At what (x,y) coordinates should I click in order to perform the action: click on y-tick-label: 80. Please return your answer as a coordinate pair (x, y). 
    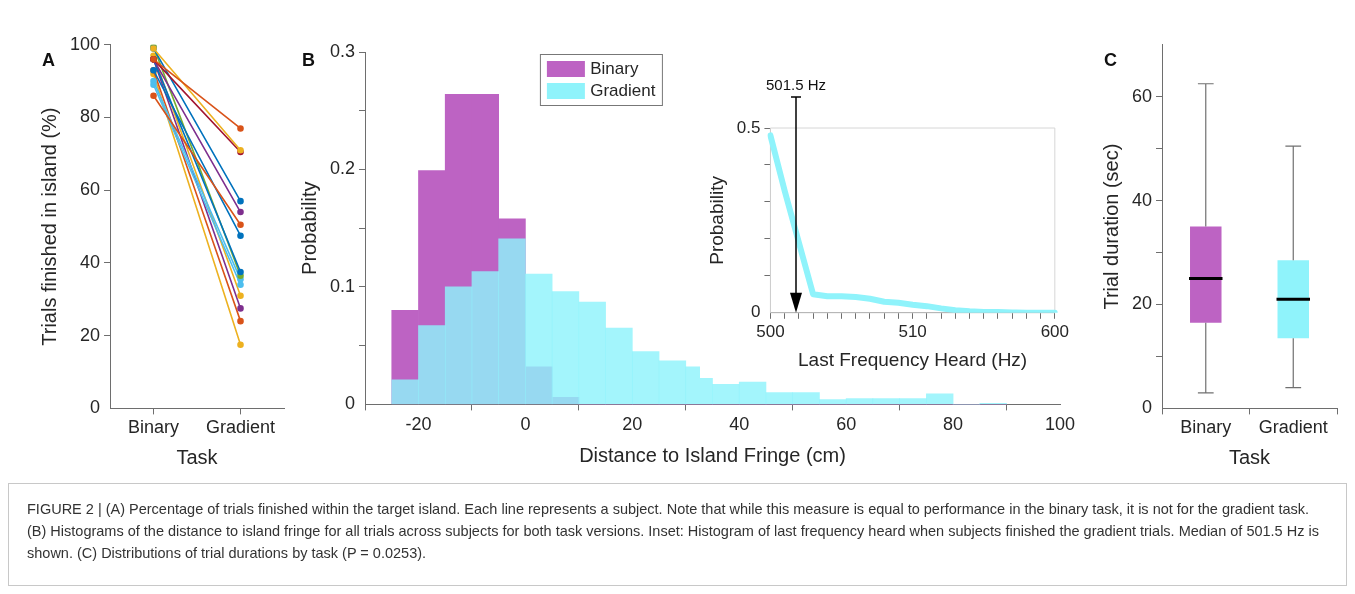
    Looking at the image, I should click on (90, 116).